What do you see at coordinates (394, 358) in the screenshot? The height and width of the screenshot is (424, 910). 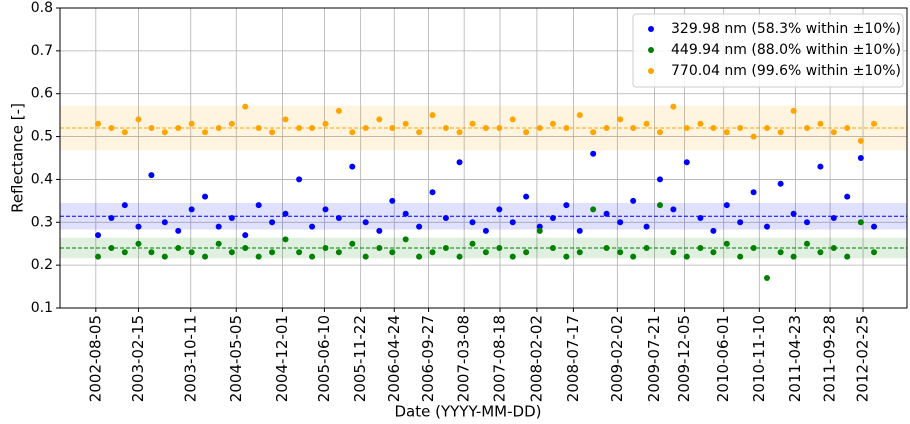 I see `x-tick-label: 2006-04-24` at bounding box center [394, 358].